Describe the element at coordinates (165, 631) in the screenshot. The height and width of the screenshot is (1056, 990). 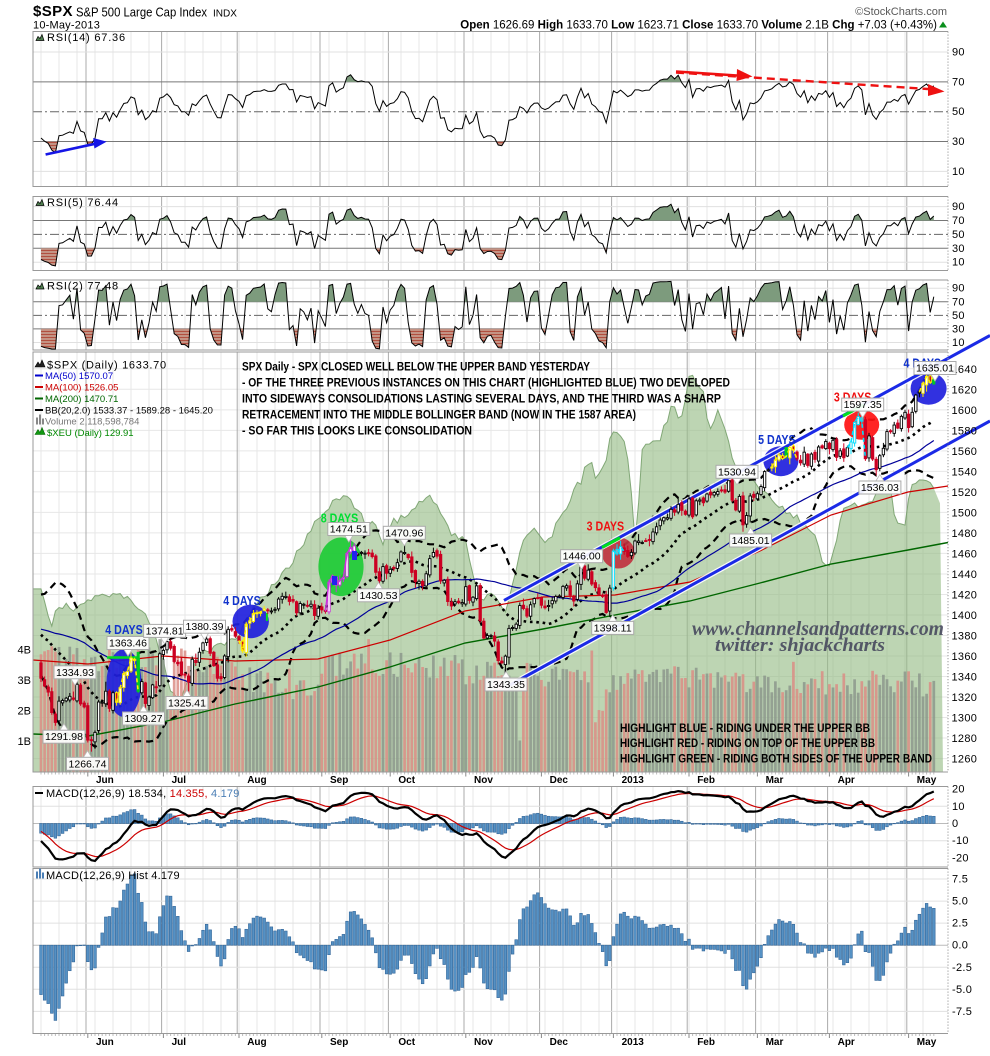
I see `svg-text: 1374.81` at that location.